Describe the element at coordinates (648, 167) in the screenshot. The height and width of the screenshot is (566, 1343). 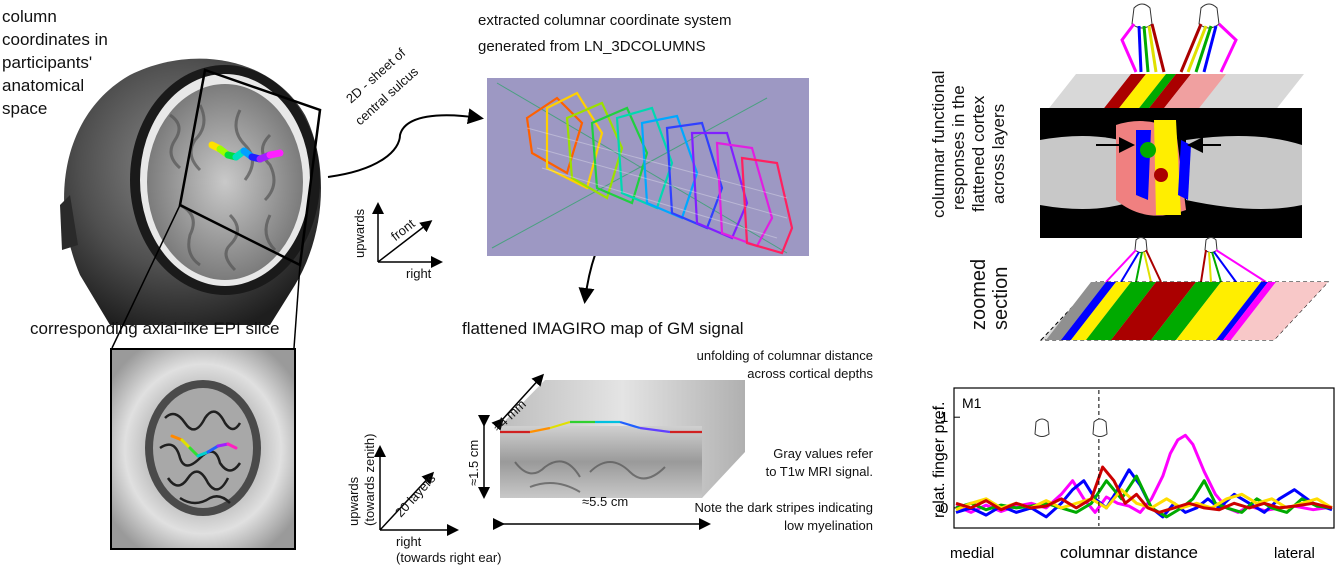
I see `columnar-coordinate-grid-image` at that location.